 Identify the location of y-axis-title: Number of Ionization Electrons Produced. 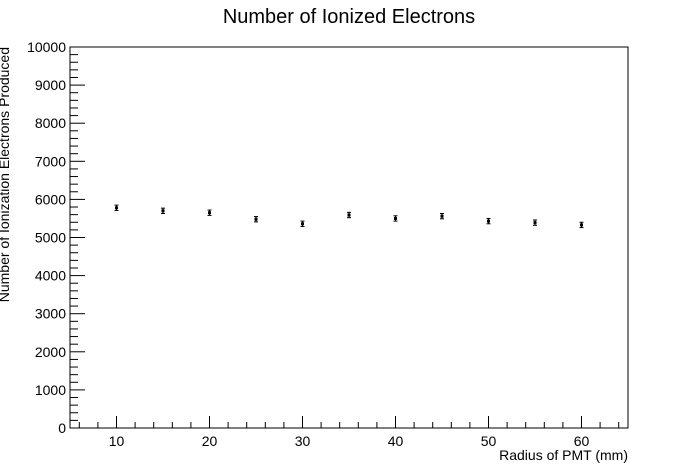
(6, 174).